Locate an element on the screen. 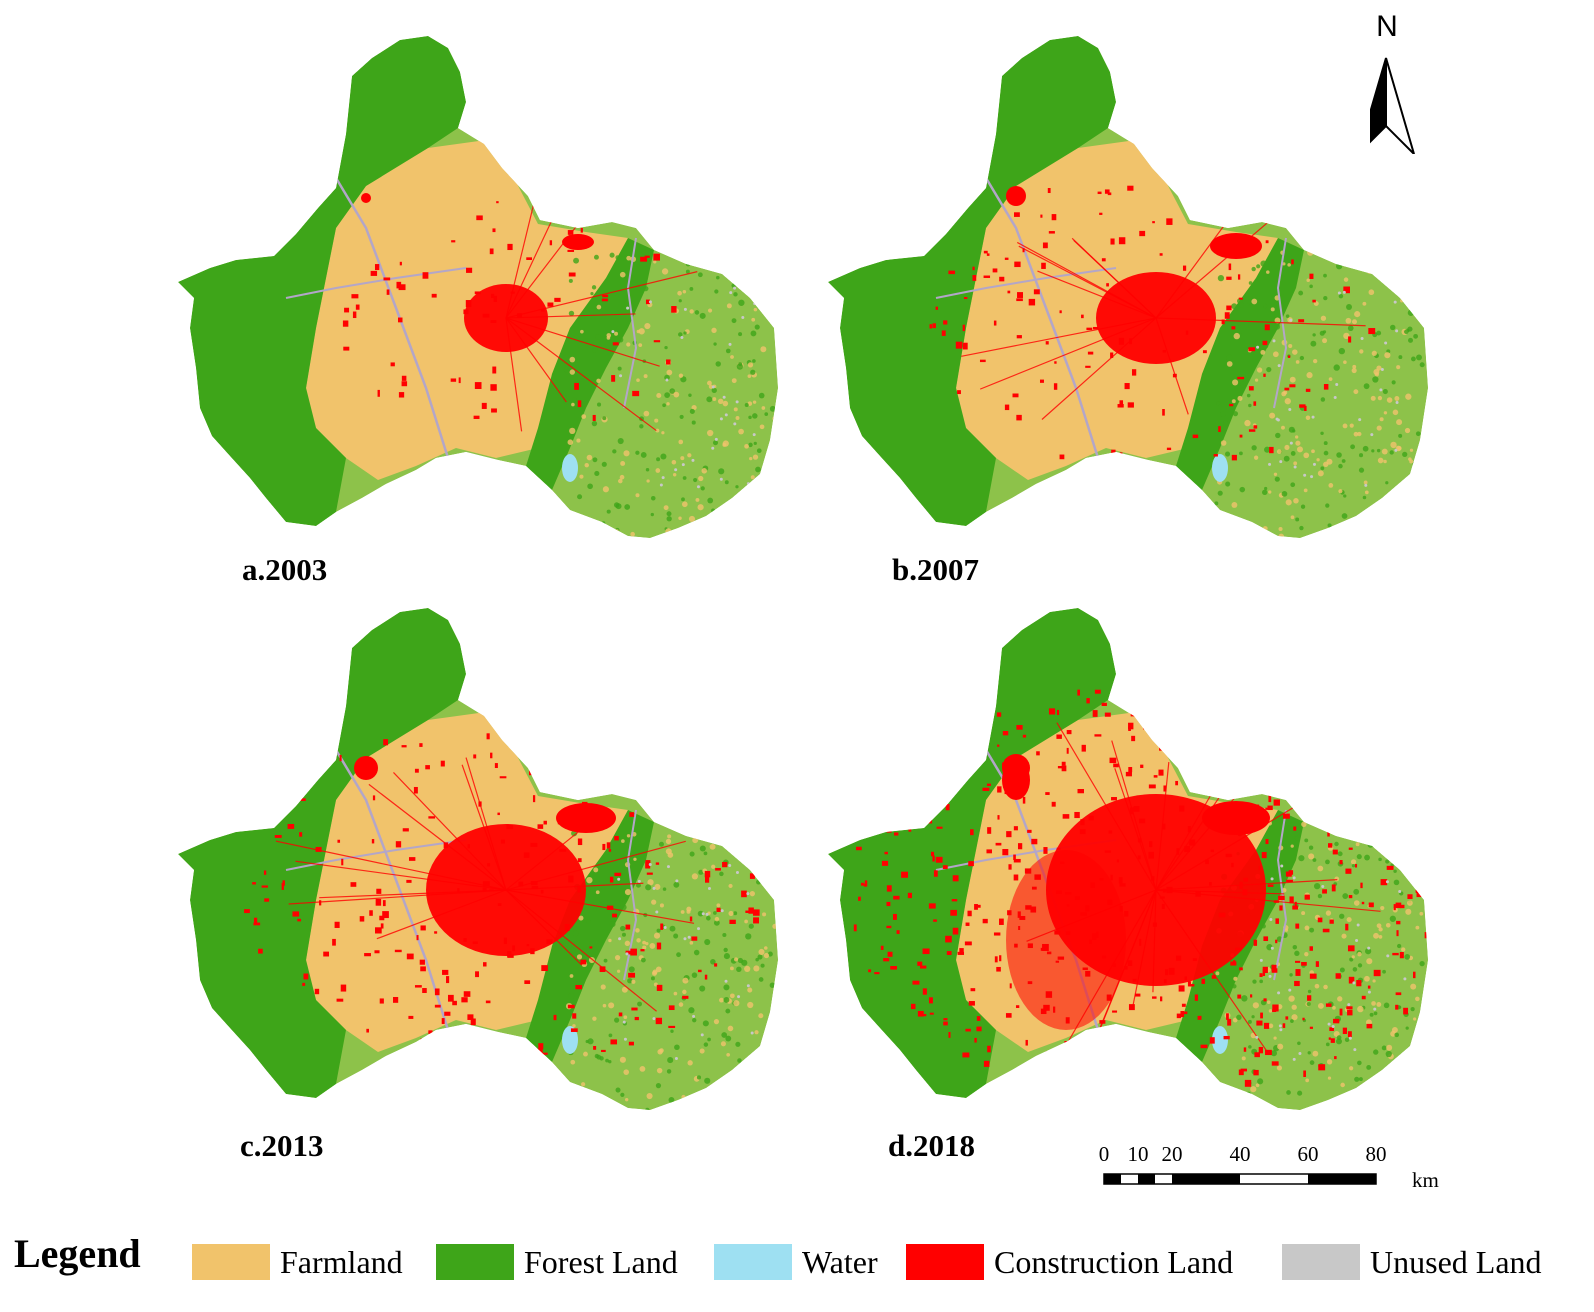 Image resolution: width=1594 pixels, height=1312 pixels. legend-label-forest-land: Forest Land is located at coordinates (601, 1262).